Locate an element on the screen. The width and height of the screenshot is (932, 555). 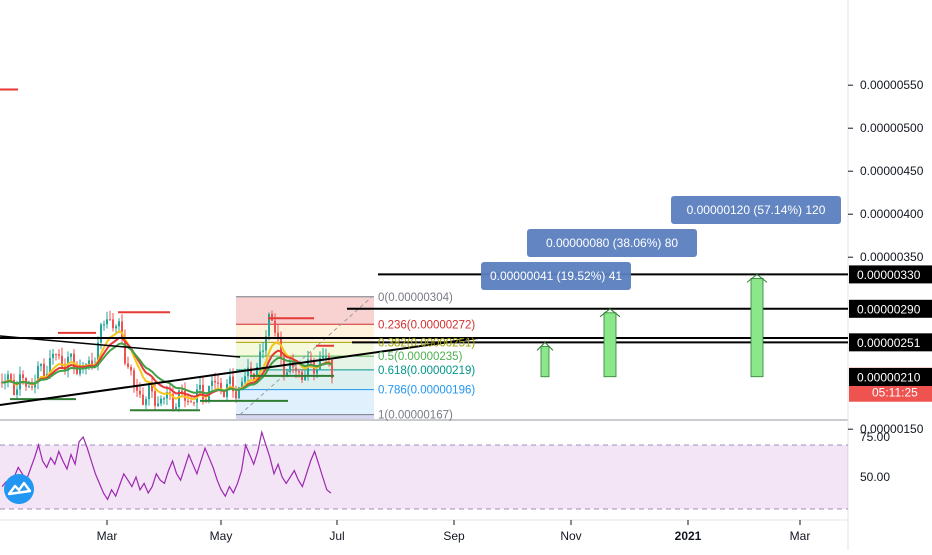
rsi-tick-label: 75.00 is located at coordinates (875, 437).